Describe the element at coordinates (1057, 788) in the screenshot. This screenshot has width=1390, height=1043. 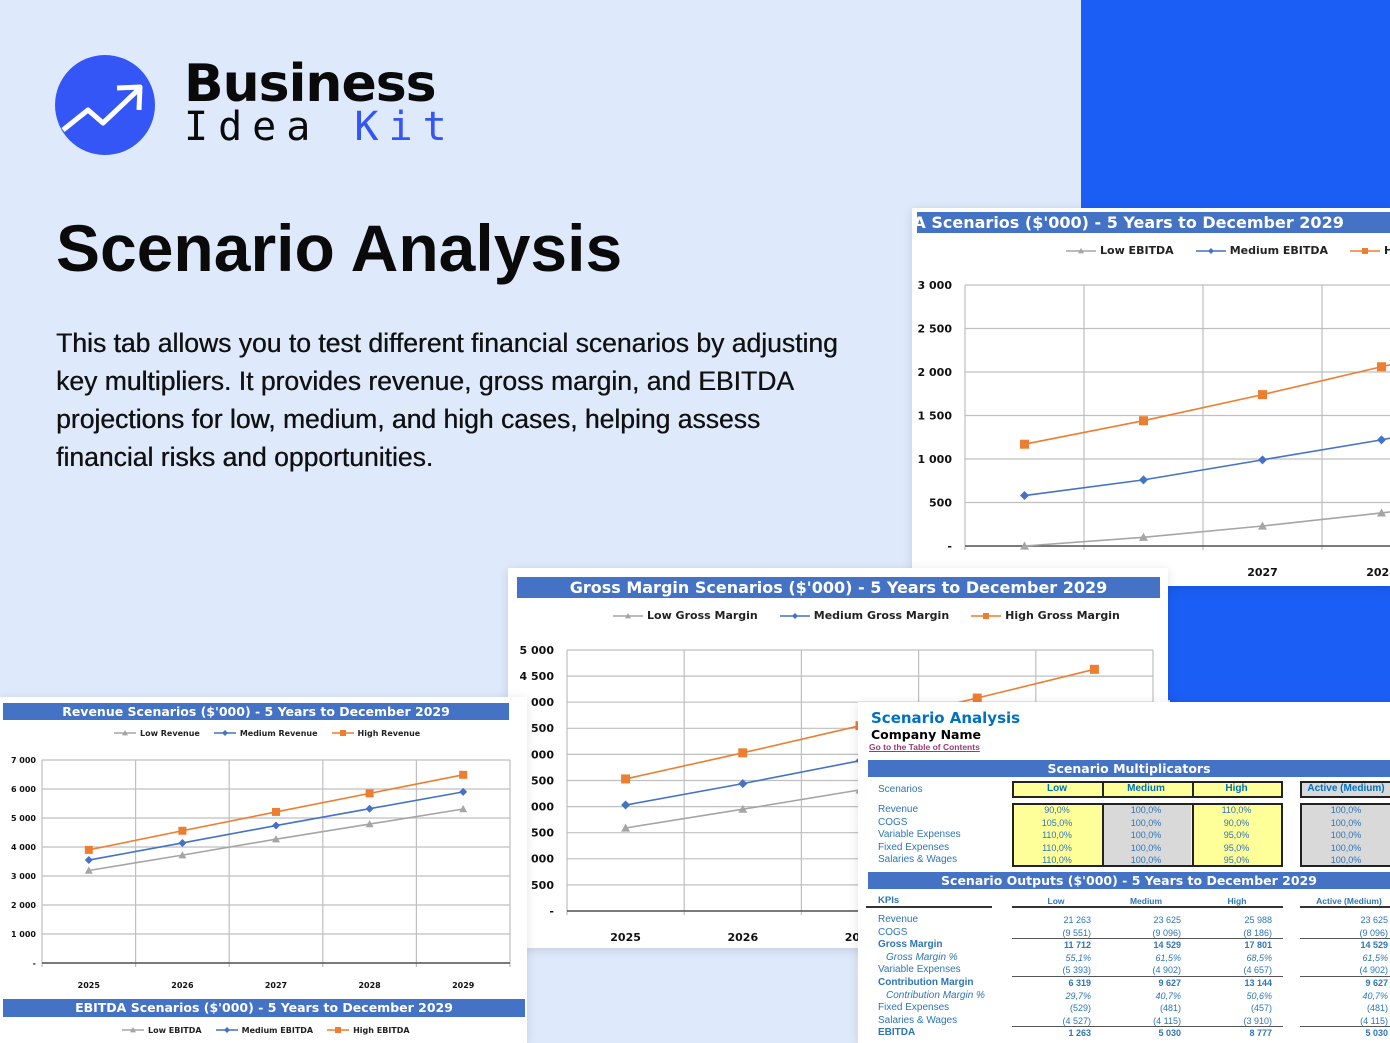
I see `multiplier-column-header: Low` at that location.